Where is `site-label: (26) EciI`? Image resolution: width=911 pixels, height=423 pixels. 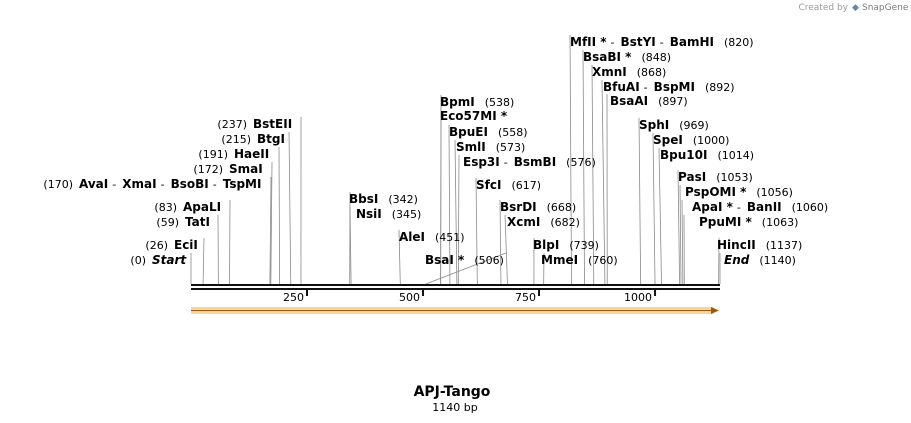 site-label: (26) EciI is located at coordinates (171, 245).